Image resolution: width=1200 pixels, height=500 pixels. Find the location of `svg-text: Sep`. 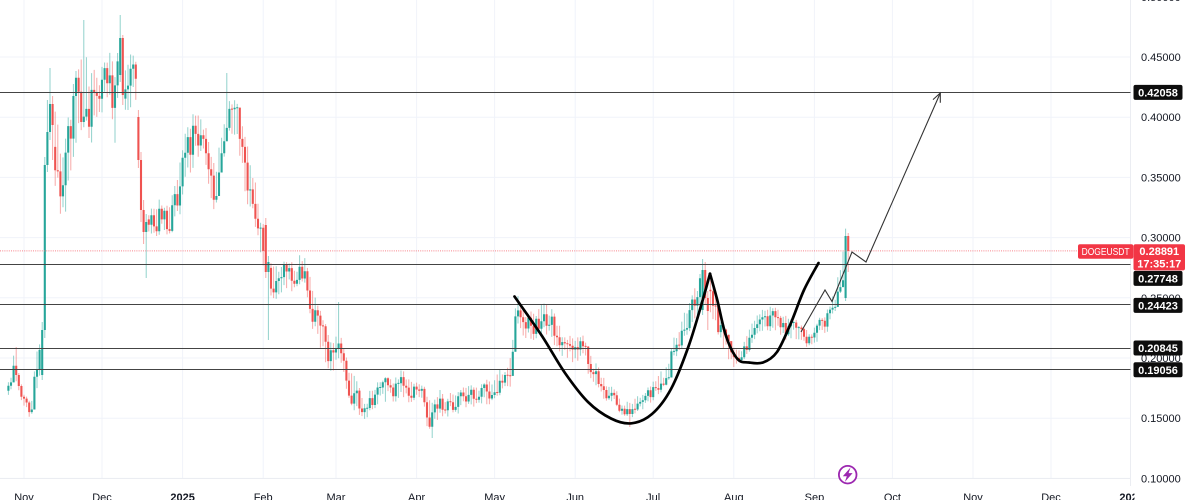

svg-text: Sep is located at coordinates (815, 496).